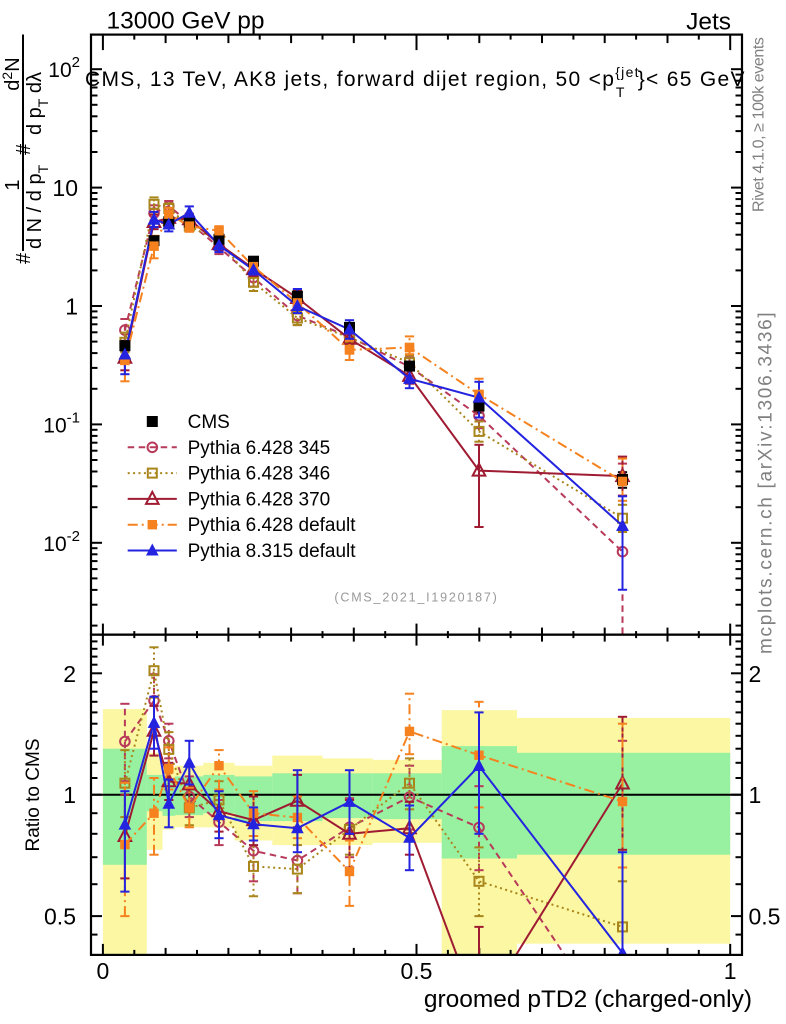 The height and width of the screenshot is (1024, 786). Describe the element at coordinates (272, 525) in the screenshot. I see `svg-text: Pythia 6.428 default` at that location.